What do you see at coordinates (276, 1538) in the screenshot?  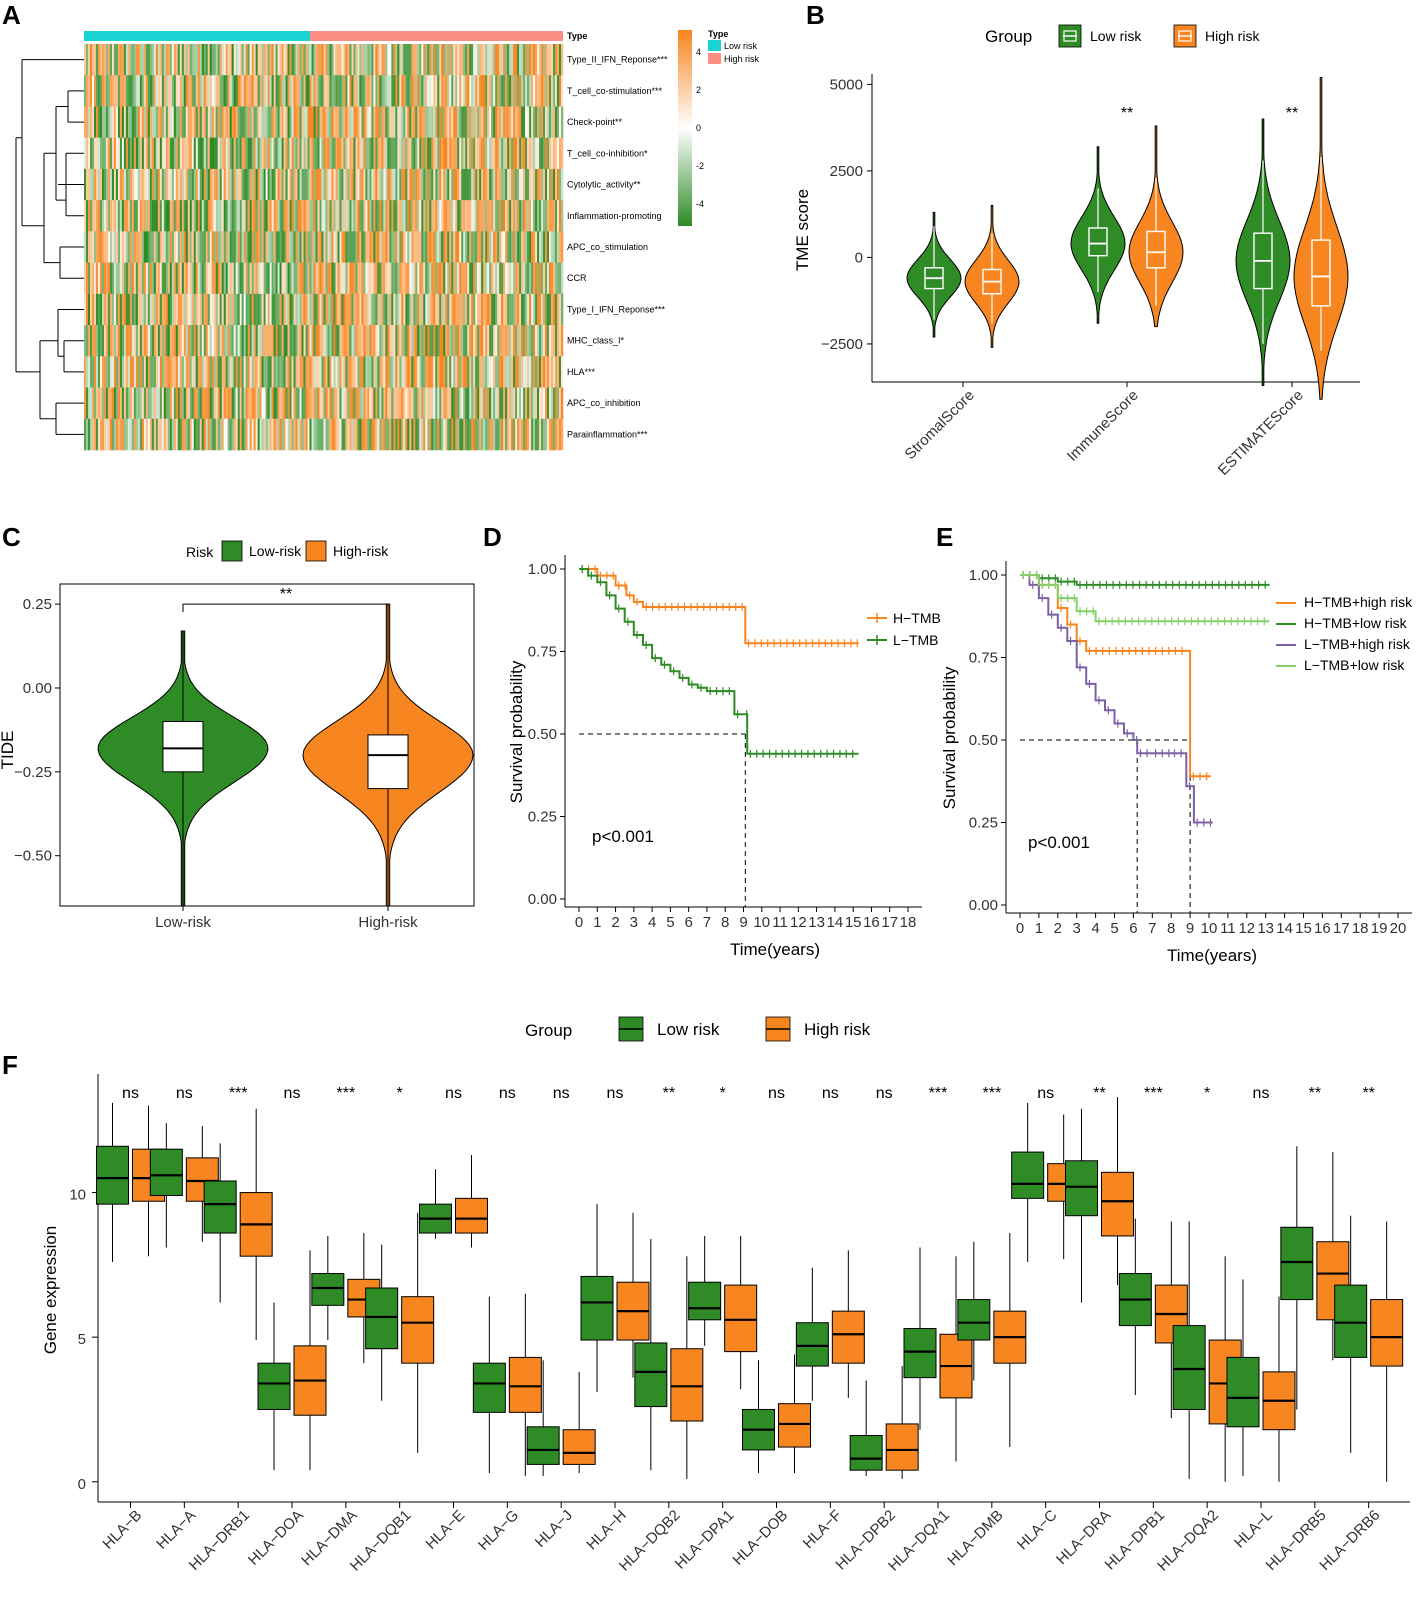 I see `x-tick-label: HLA−DOA` at bounding box center [276, 1538].